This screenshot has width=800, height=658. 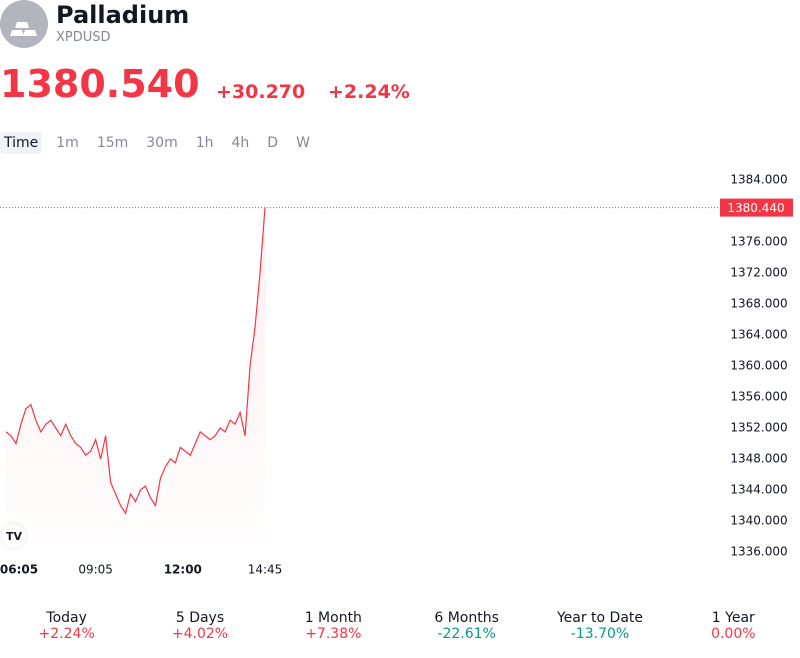 I want to click on timeframe-tab: D, so click(x=273, y=143).